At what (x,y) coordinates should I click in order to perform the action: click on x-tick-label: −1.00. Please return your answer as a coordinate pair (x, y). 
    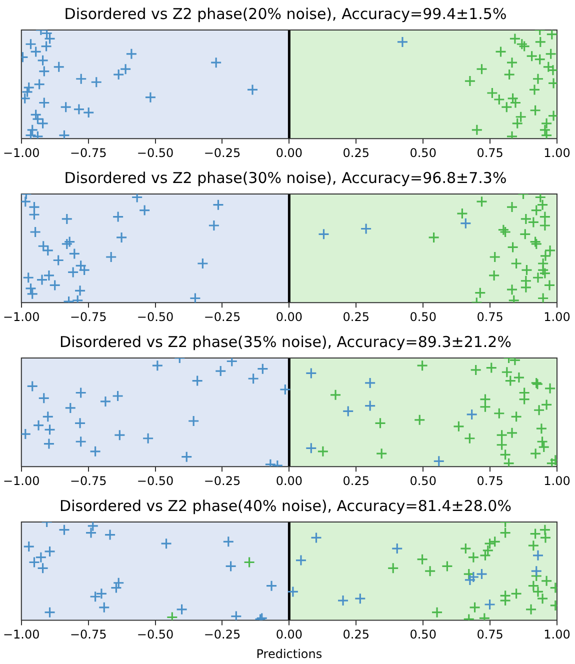
    Looking at the image, I should click on (21, 317).